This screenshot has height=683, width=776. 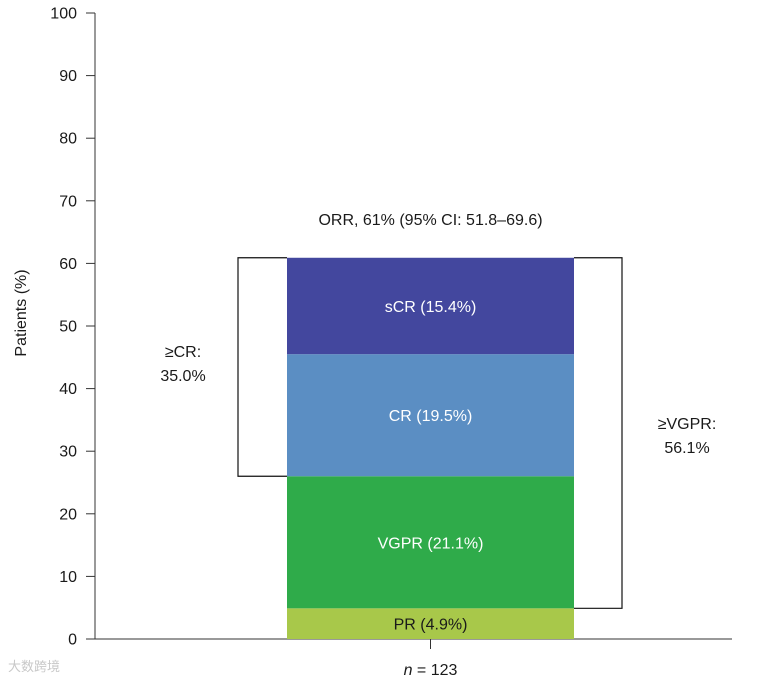 What do you see at coordinates (68, 139) in the screenshot?
I see `y-tick-label: 80` at bounding box center [68, 139].